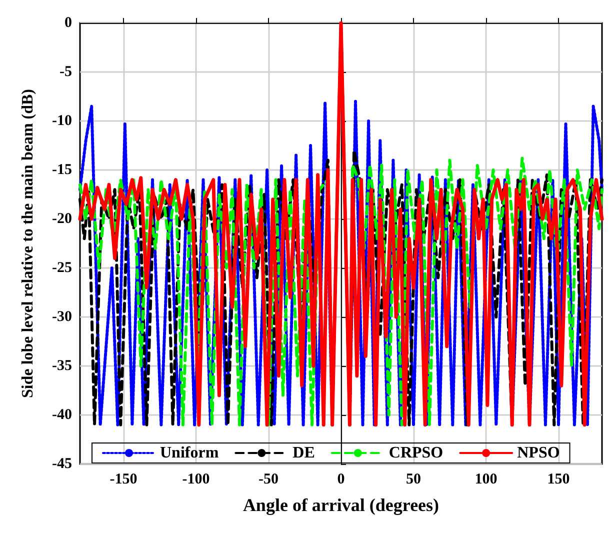 This screenshot has height=534, width=614. Describe the element at coordinates (413, 480) in the screenshot. I see `x-tick-label: 50` at that location.